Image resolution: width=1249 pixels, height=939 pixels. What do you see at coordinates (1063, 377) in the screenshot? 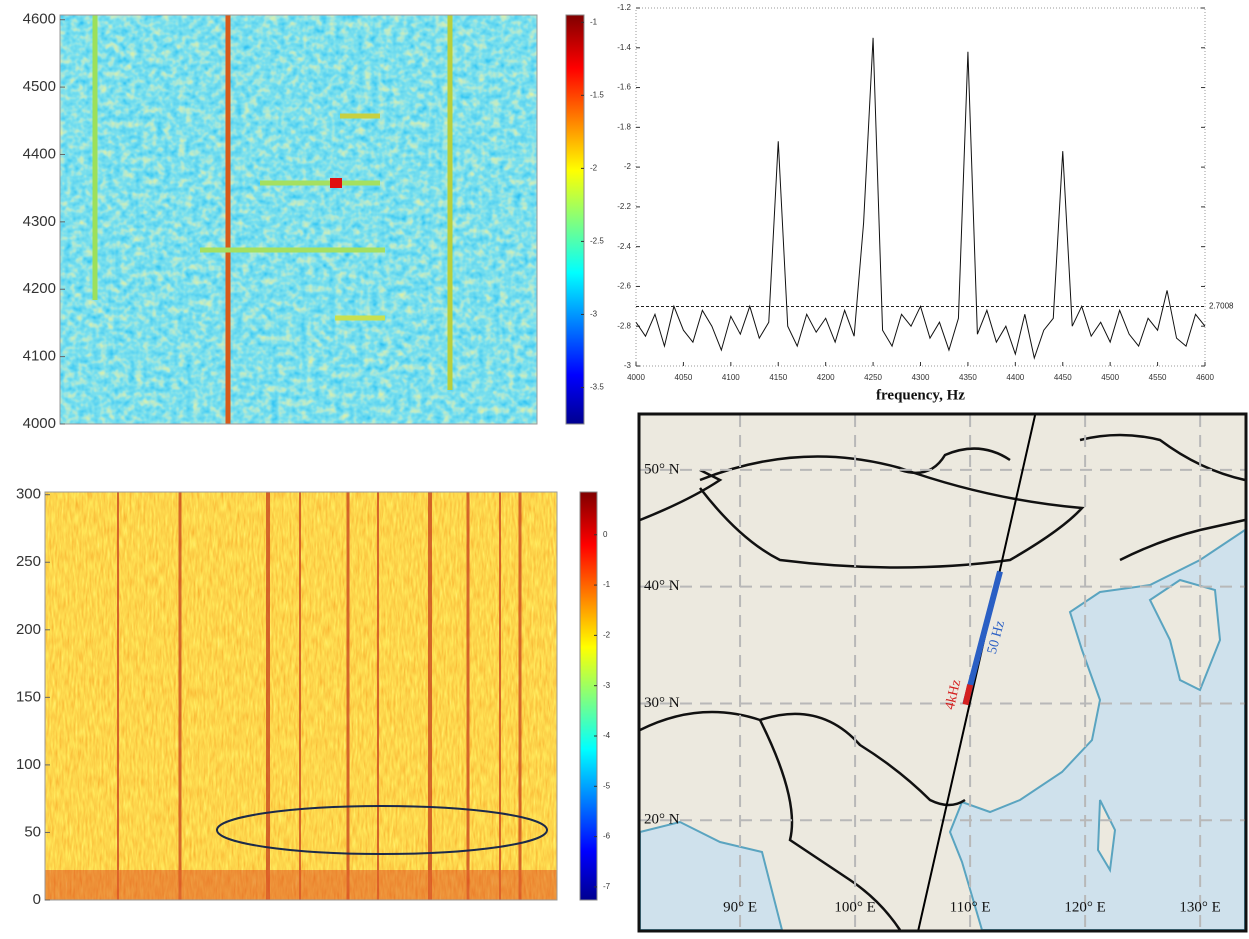
I see `x-tick-label: 4450` at bounding box center [1063, 377].